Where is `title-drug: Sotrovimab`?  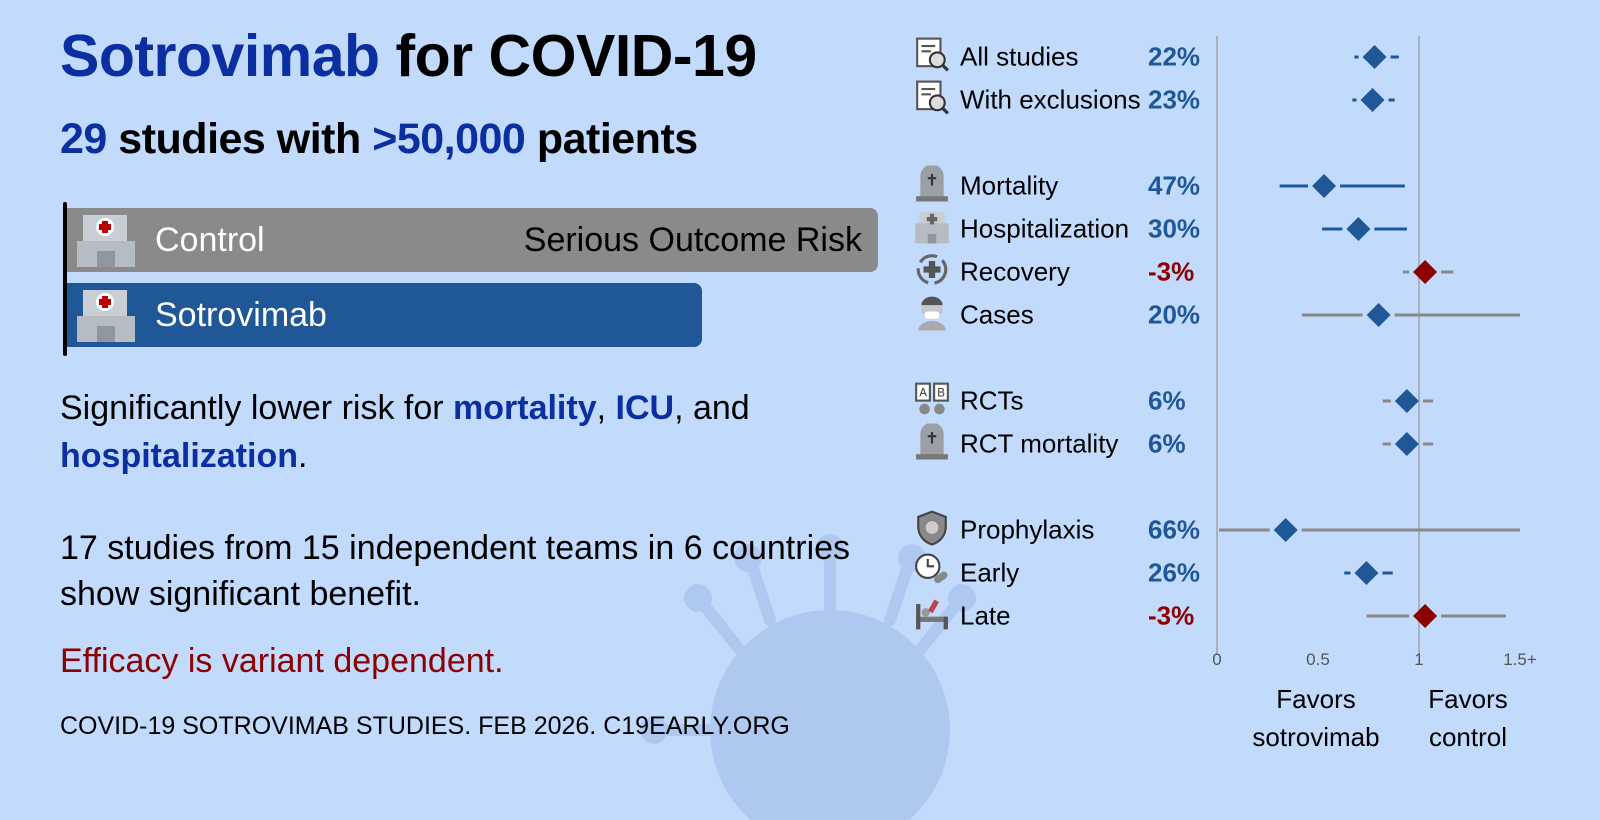
title-drug: Sotrovimab is located at coordinates (220, 56).